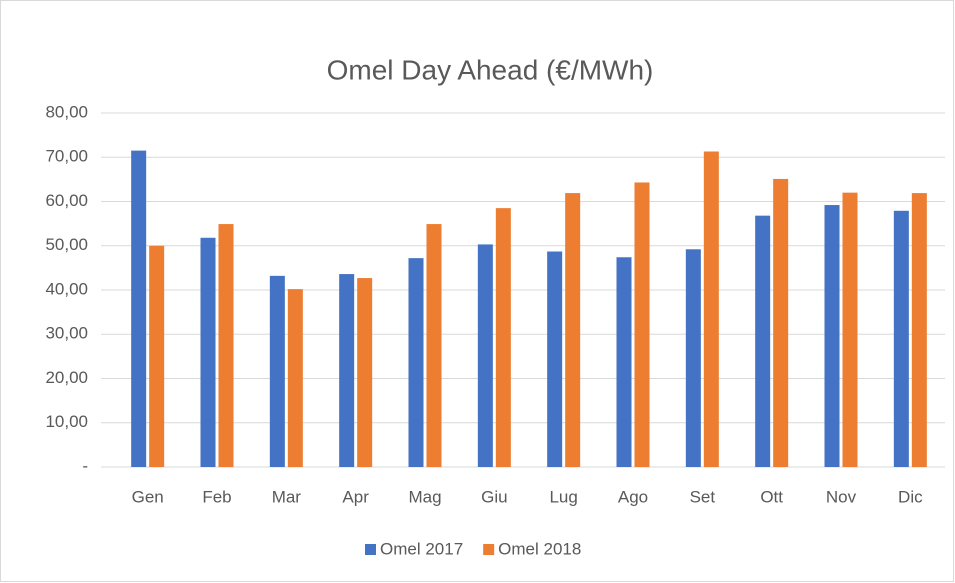 Image resolution: width=955 pixels, height=583 pixels. I want to click on y-tick-label: -, so click(85, 465).